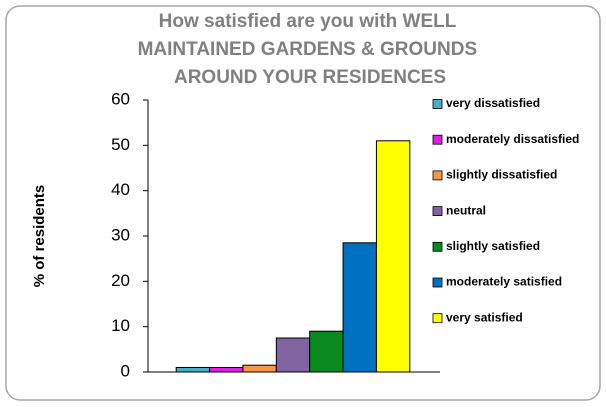 The height and width of the screenshot is (407, 606). Describe the element at coordinates (120, 98) in the screenshot. I see `y-tick-label: 60` at that location.